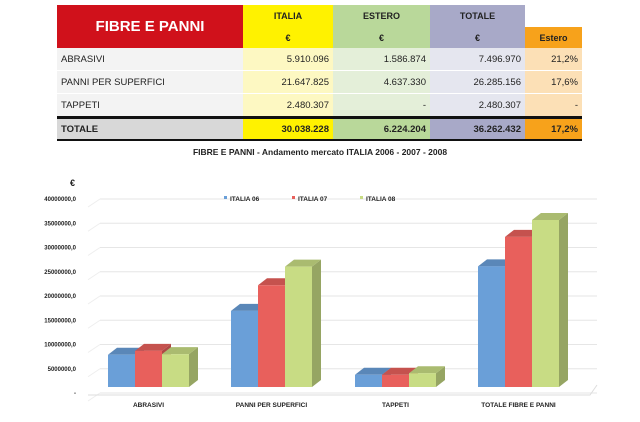 The image size is (640, 422). What do you see at coordinates (150, 82) in the screenshot?
I see `row-label: PANNI PER SUPERFICI` at bounding box center [150, 82].